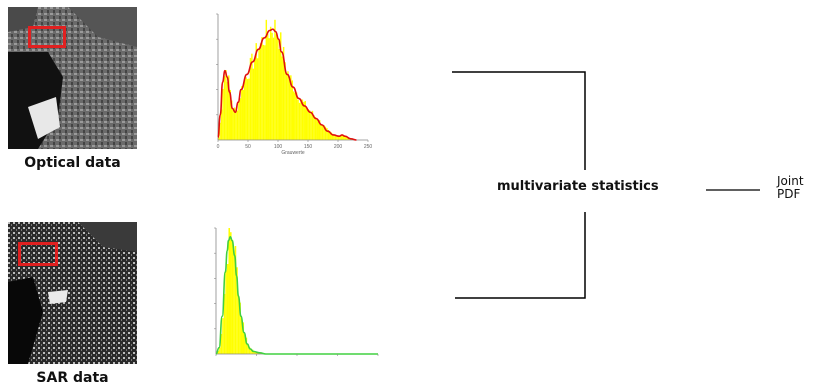  Describe the element at coordinates (519, 120) in the screenshot. I see `optical-connector` at that location.